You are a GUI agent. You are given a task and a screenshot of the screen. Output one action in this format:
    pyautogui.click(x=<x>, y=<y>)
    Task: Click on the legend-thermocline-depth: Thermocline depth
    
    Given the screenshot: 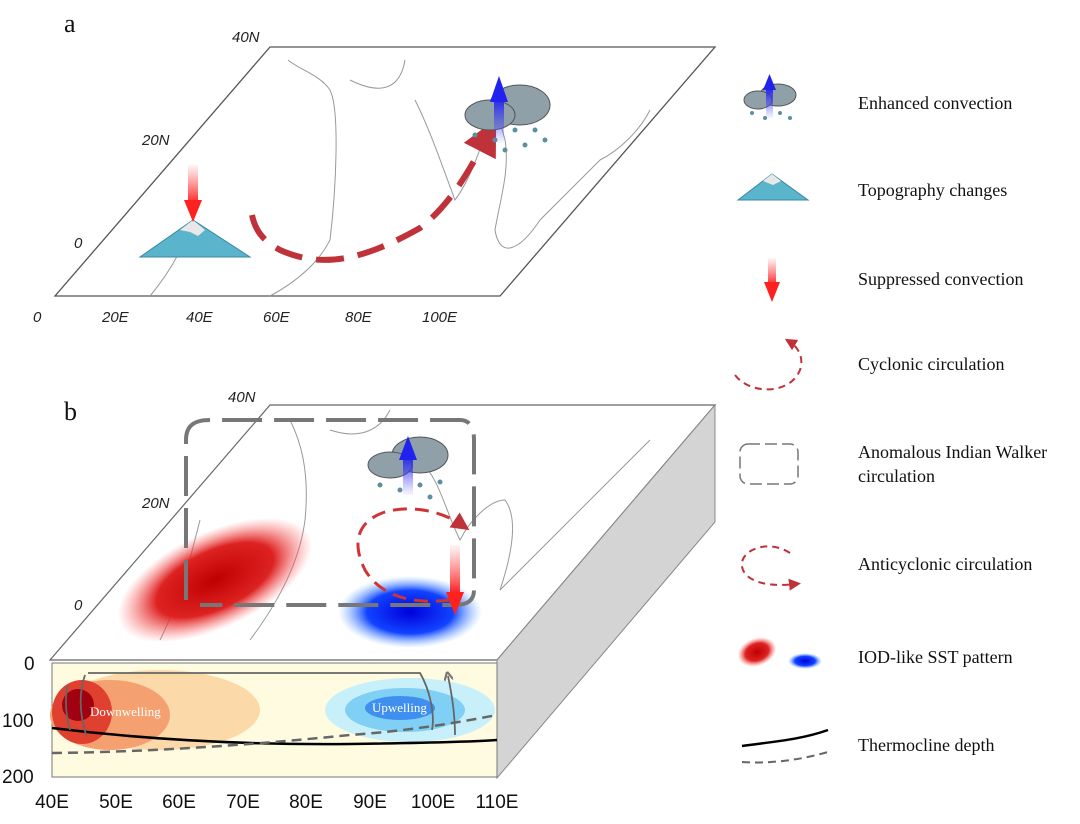 What is the action you would take?
    pyautogui.click(x=926, y=745)
    